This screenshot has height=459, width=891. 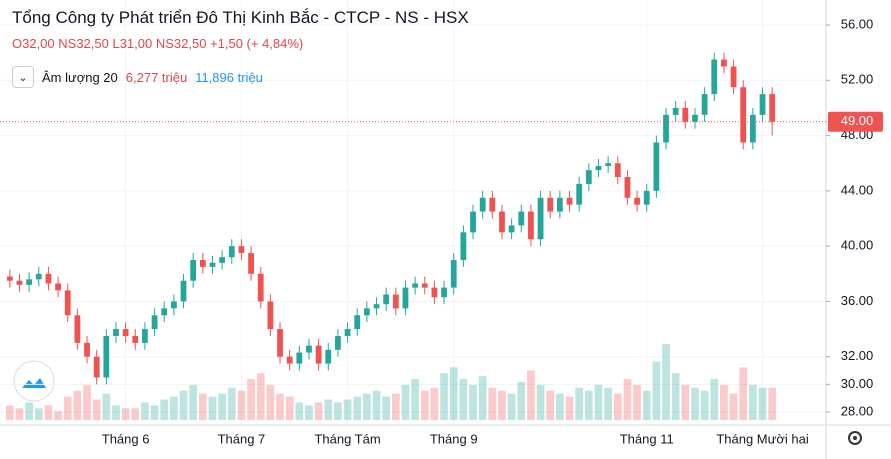 What do you see at coordinates (857, 245) in the screenshot?
I see `y-tick-label: 40.00` at bounding box center [857, 245].